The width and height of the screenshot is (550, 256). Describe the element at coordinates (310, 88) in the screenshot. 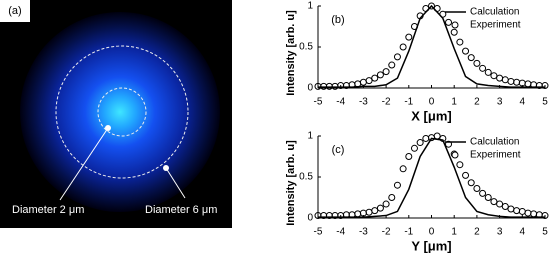

I see `y-tick-label: 0` at that location.